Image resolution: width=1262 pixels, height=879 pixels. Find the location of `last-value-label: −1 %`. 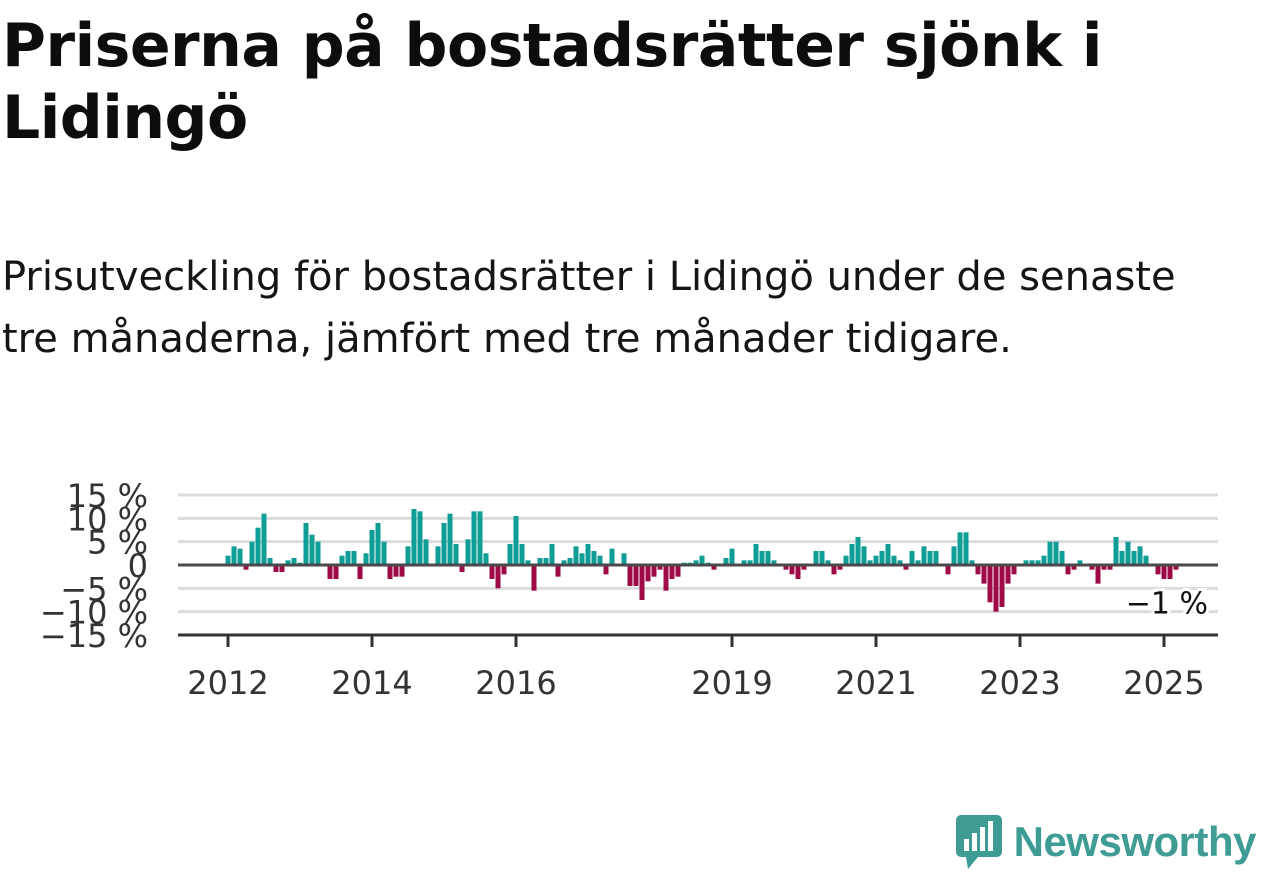

last-value-label: −1 % is located at coordinates (1167, 604).